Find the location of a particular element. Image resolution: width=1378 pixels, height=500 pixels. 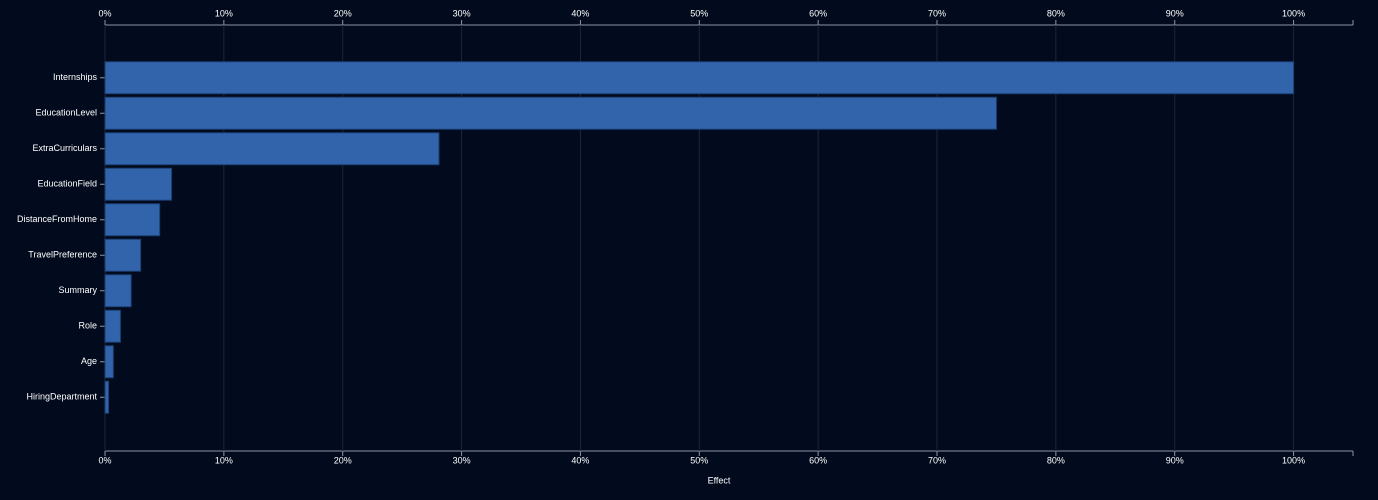

y-tick-label: Summary is located at coordinates (77, 290).